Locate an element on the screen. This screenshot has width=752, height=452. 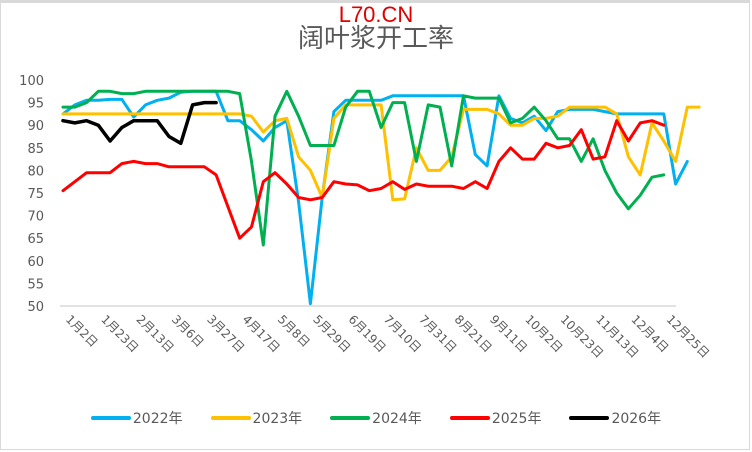
legend-label: 2022年 is located at coordinates (157, 419).